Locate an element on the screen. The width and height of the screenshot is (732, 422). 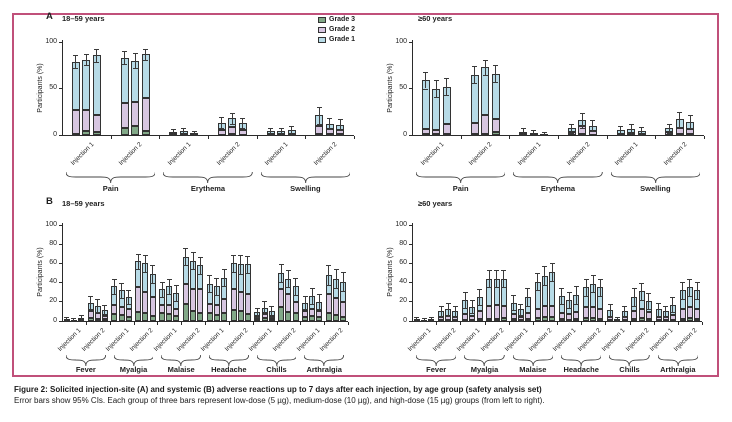
y-tick-label: 60 is located at coordinates (53, 262).